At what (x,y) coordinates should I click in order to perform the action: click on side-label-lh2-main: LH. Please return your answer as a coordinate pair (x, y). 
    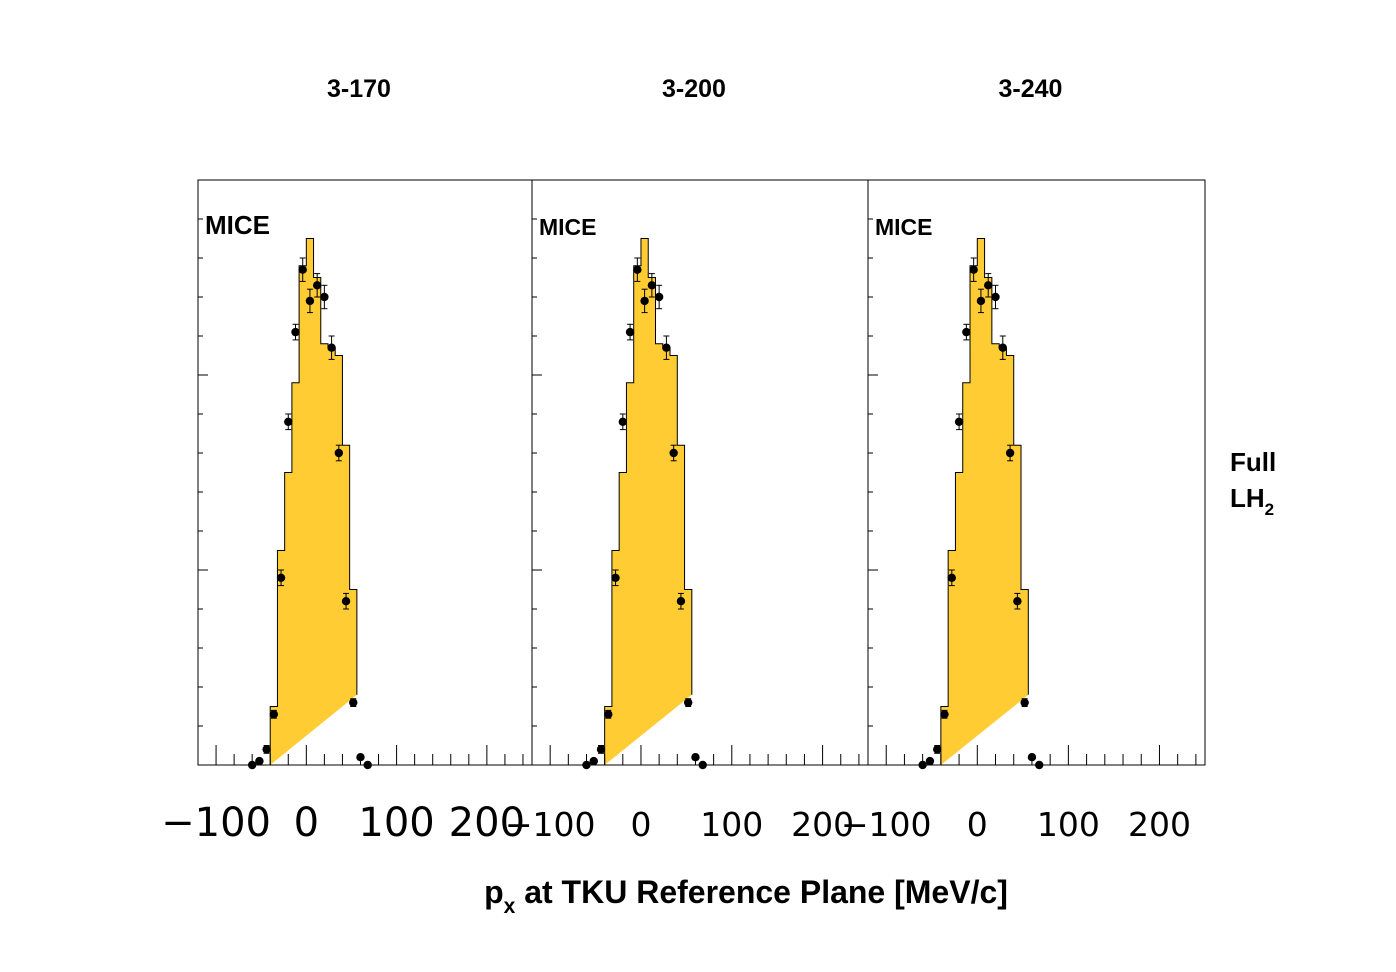
    Looking at the image, I should click on (1247, 498).